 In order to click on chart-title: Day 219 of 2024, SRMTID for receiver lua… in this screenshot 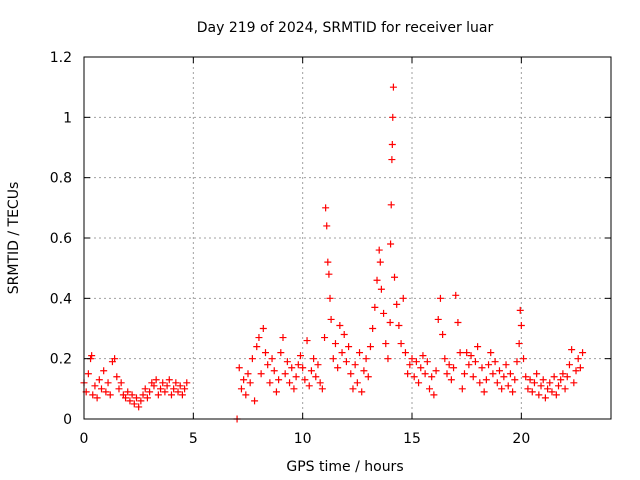, I will do `click(345, 28)`.